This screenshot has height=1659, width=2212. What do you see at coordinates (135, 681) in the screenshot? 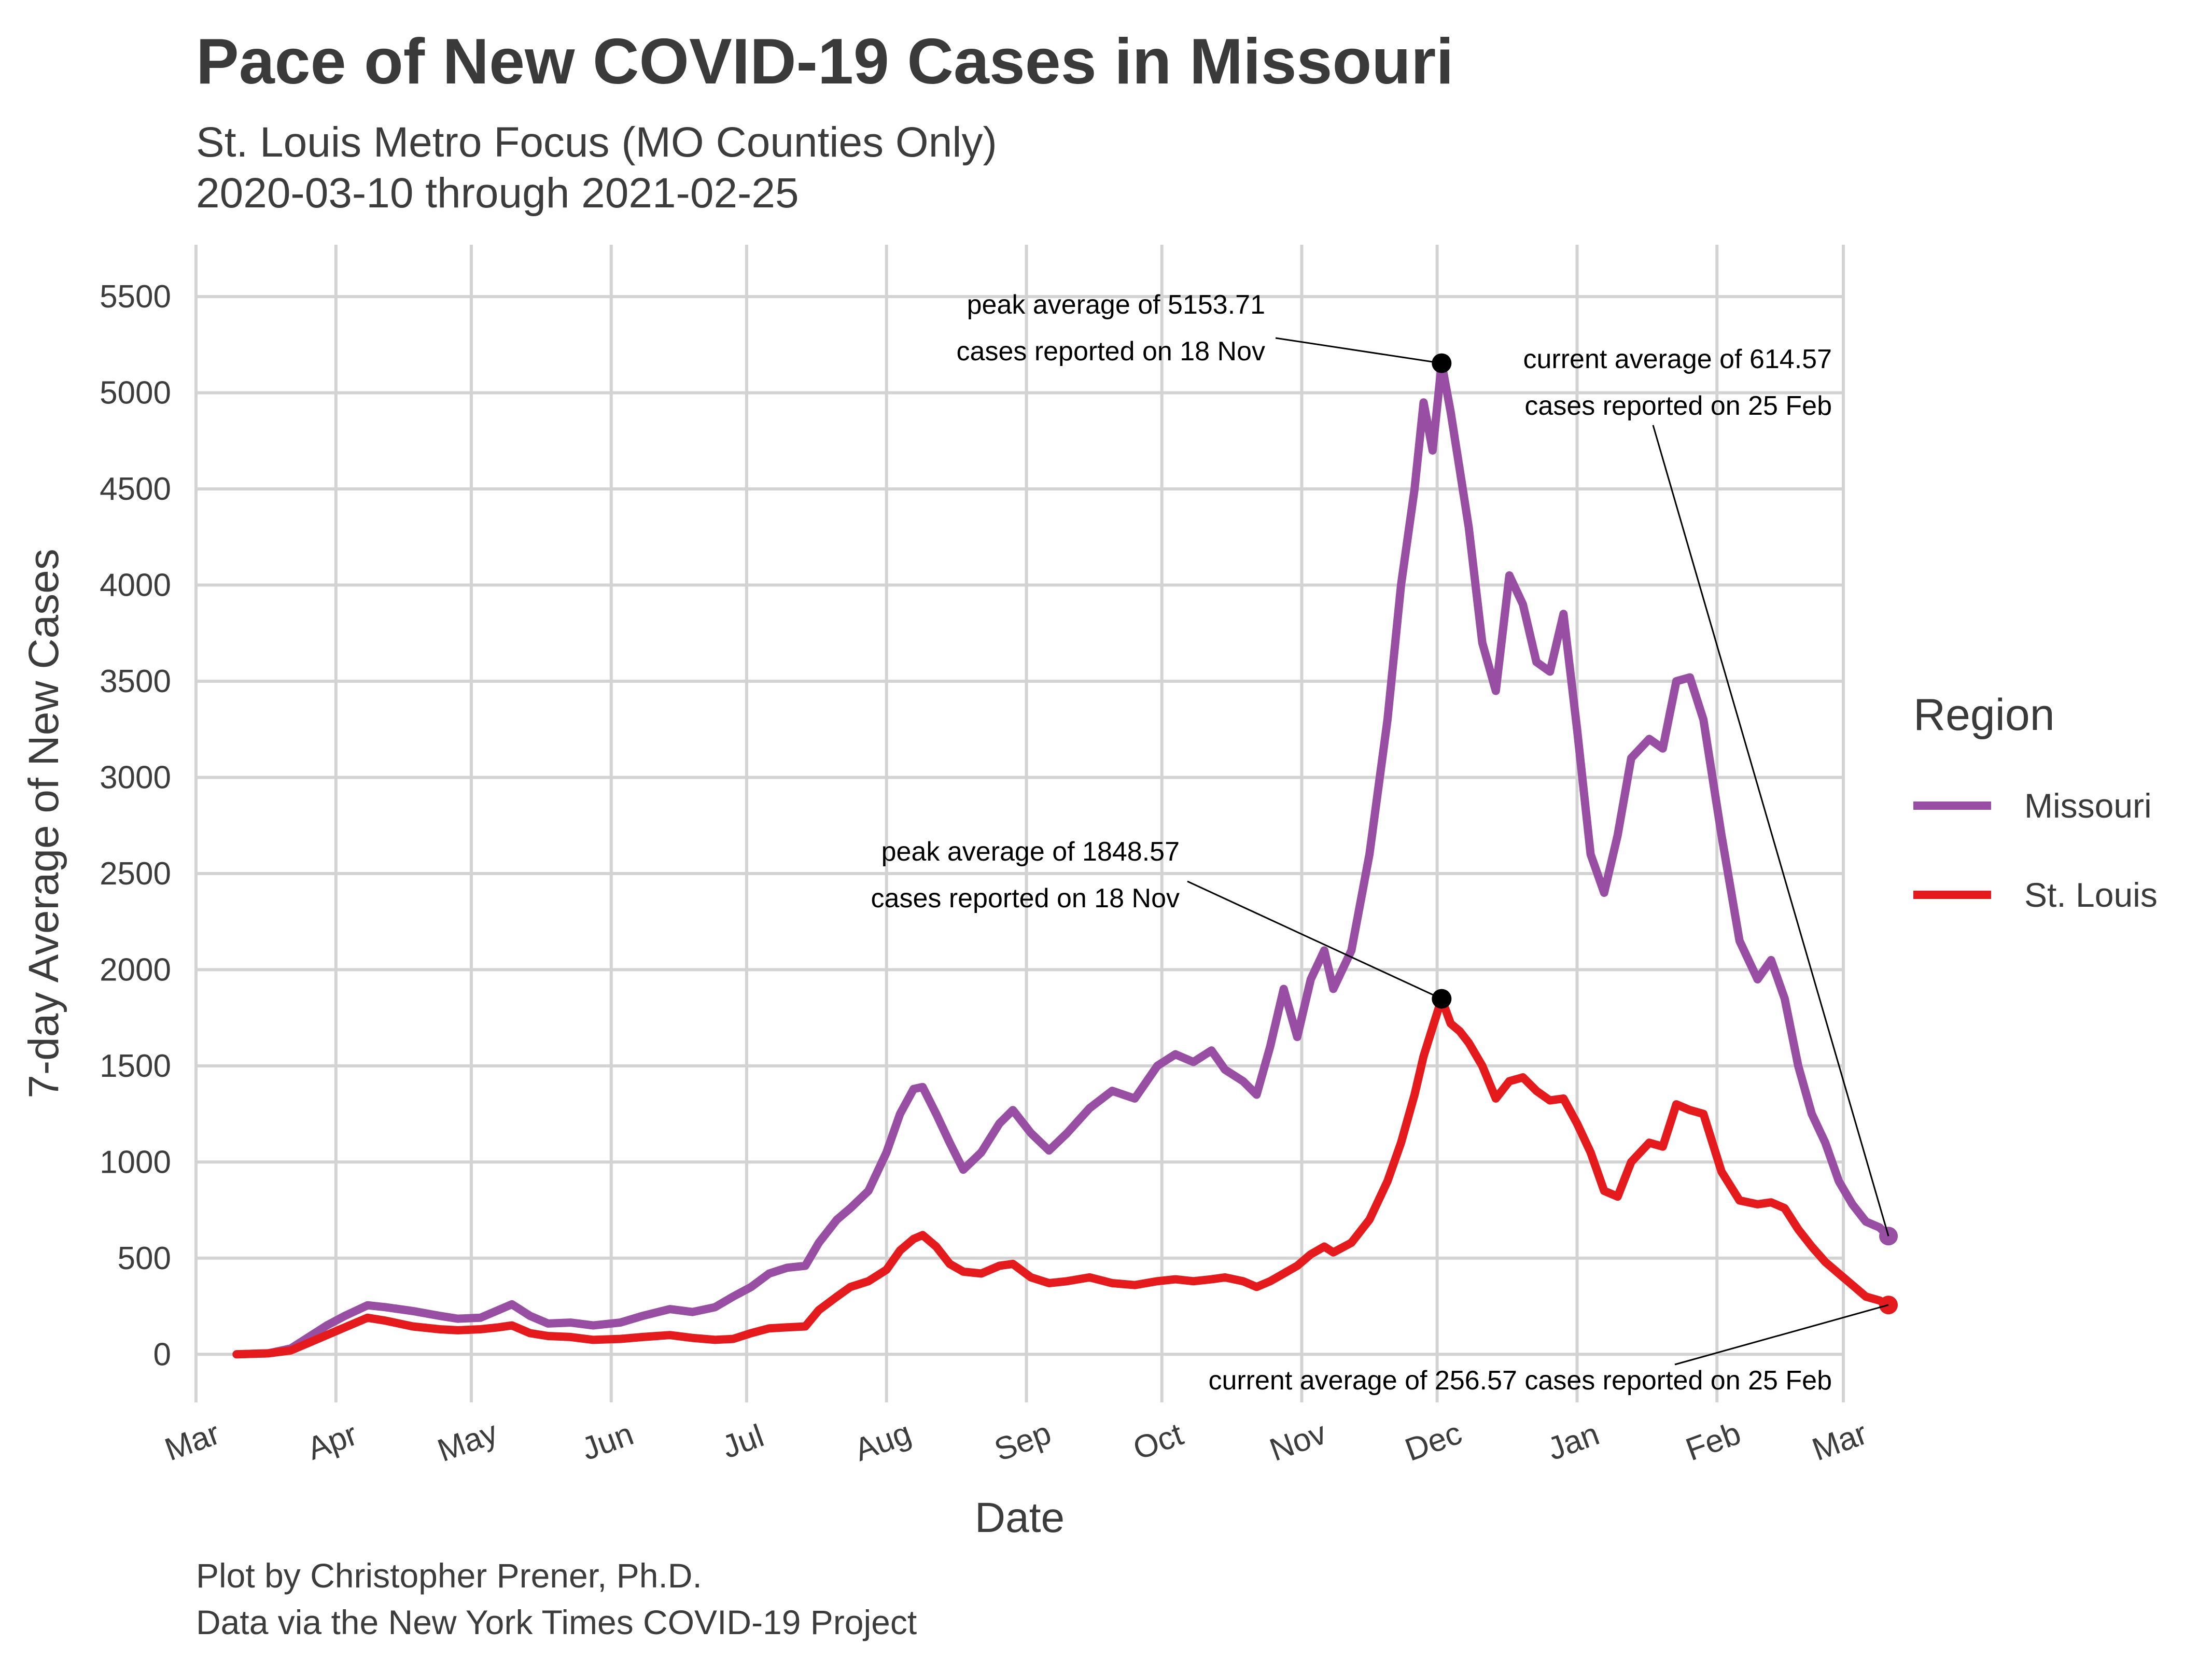
I see `y-tick-label: 3500` at bounding box center [135, 681].